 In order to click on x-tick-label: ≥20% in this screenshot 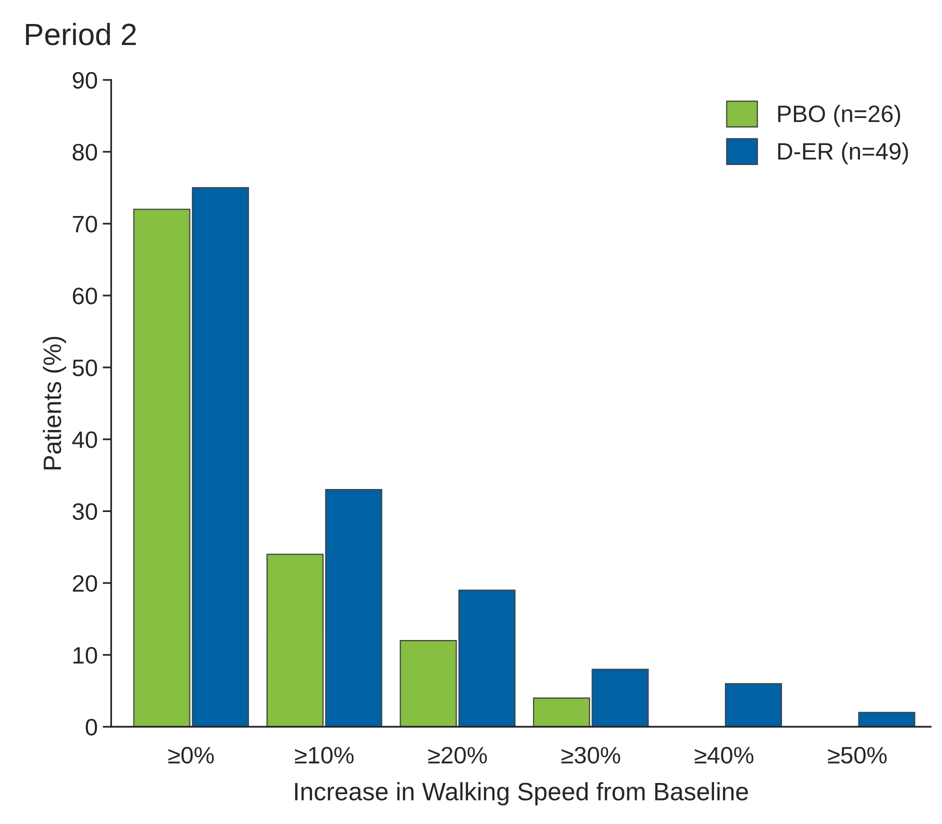, I will do `click(457, 755)`.